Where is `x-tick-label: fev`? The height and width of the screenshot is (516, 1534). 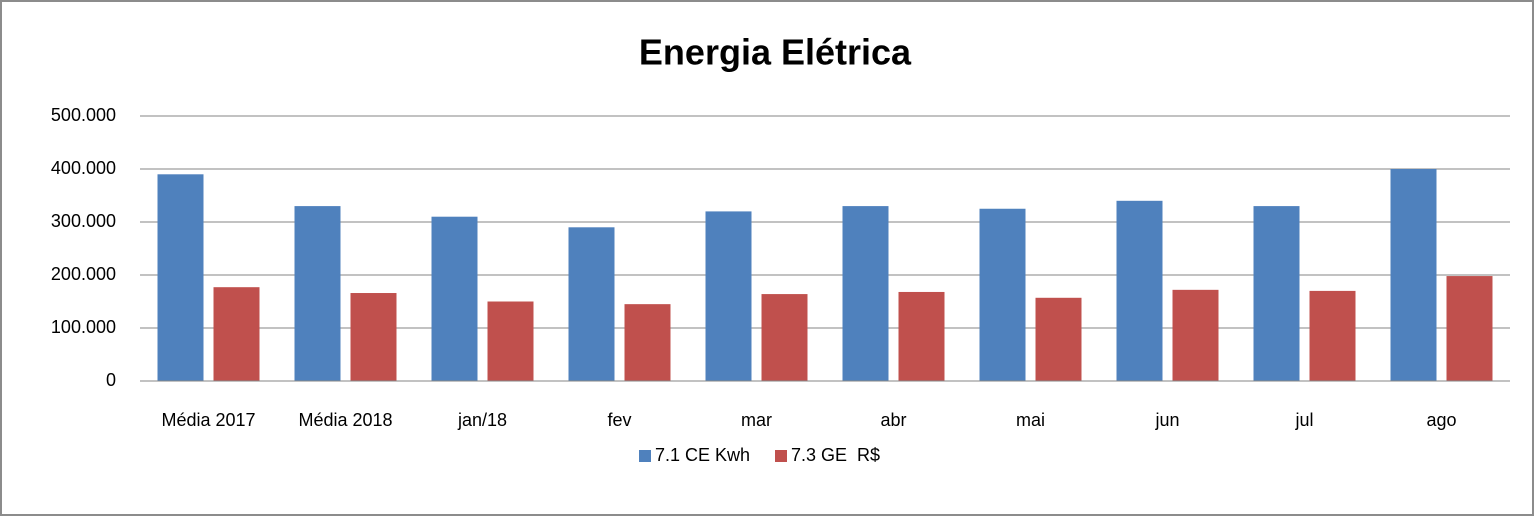
x-tick-label: fev is located at coordinates (619, 420).